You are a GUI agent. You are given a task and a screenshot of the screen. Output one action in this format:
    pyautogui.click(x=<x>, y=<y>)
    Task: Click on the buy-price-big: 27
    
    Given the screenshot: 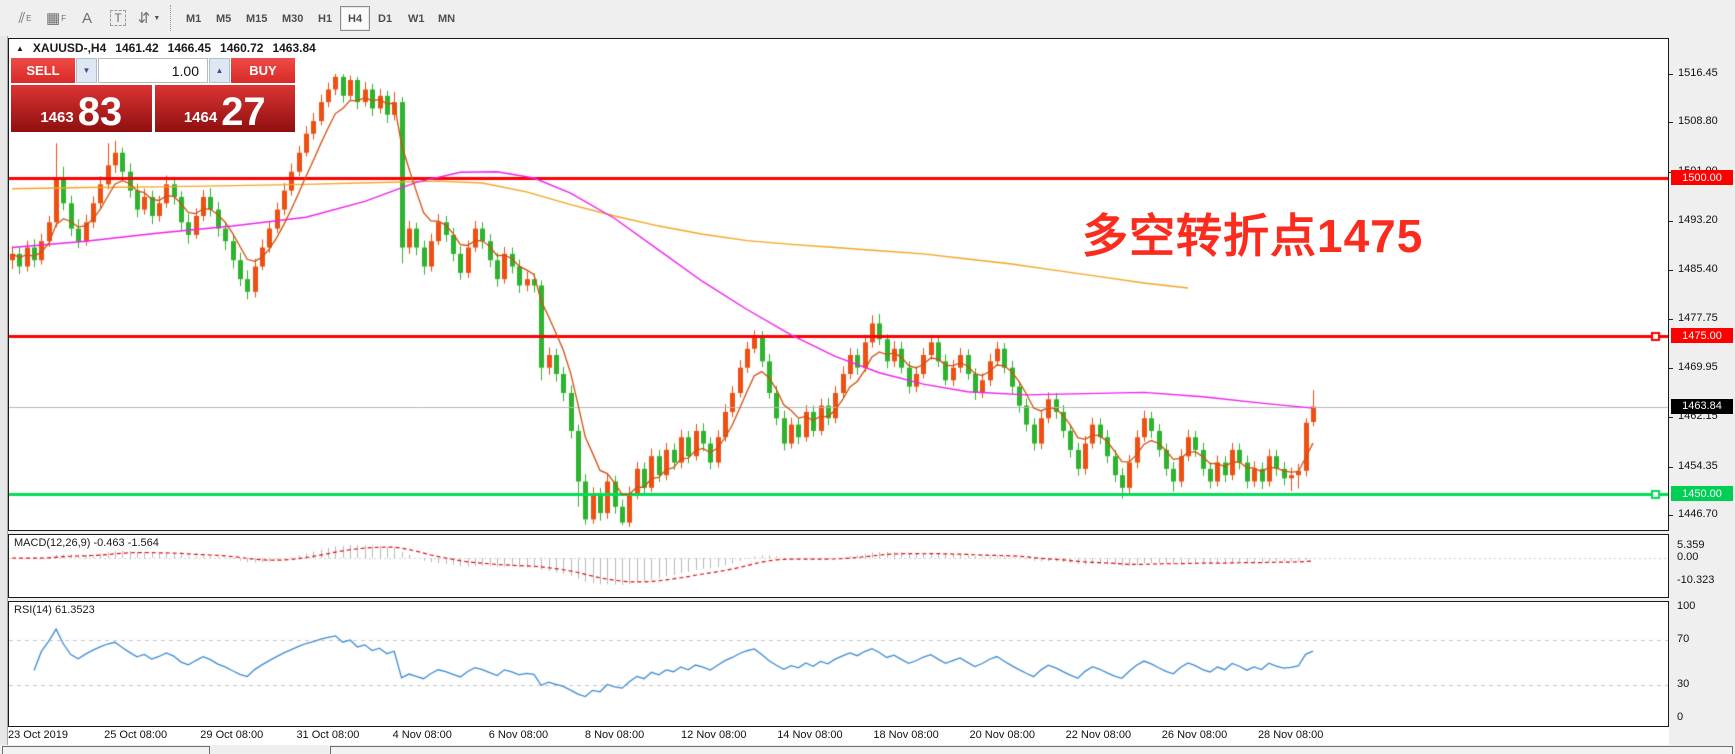 What is the action you would take?
    pyautogui.click(x=243, y=112)
    